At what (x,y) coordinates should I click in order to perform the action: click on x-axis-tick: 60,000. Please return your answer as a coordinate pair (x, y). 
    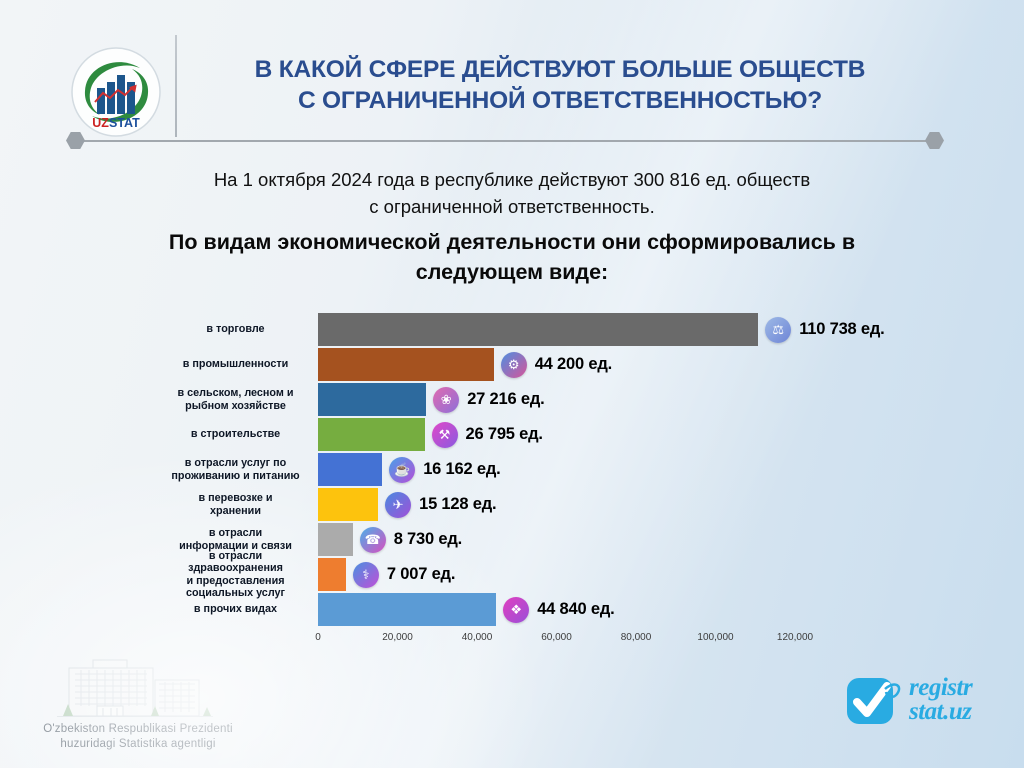
    Looking at the image, I should click on (556, 637).